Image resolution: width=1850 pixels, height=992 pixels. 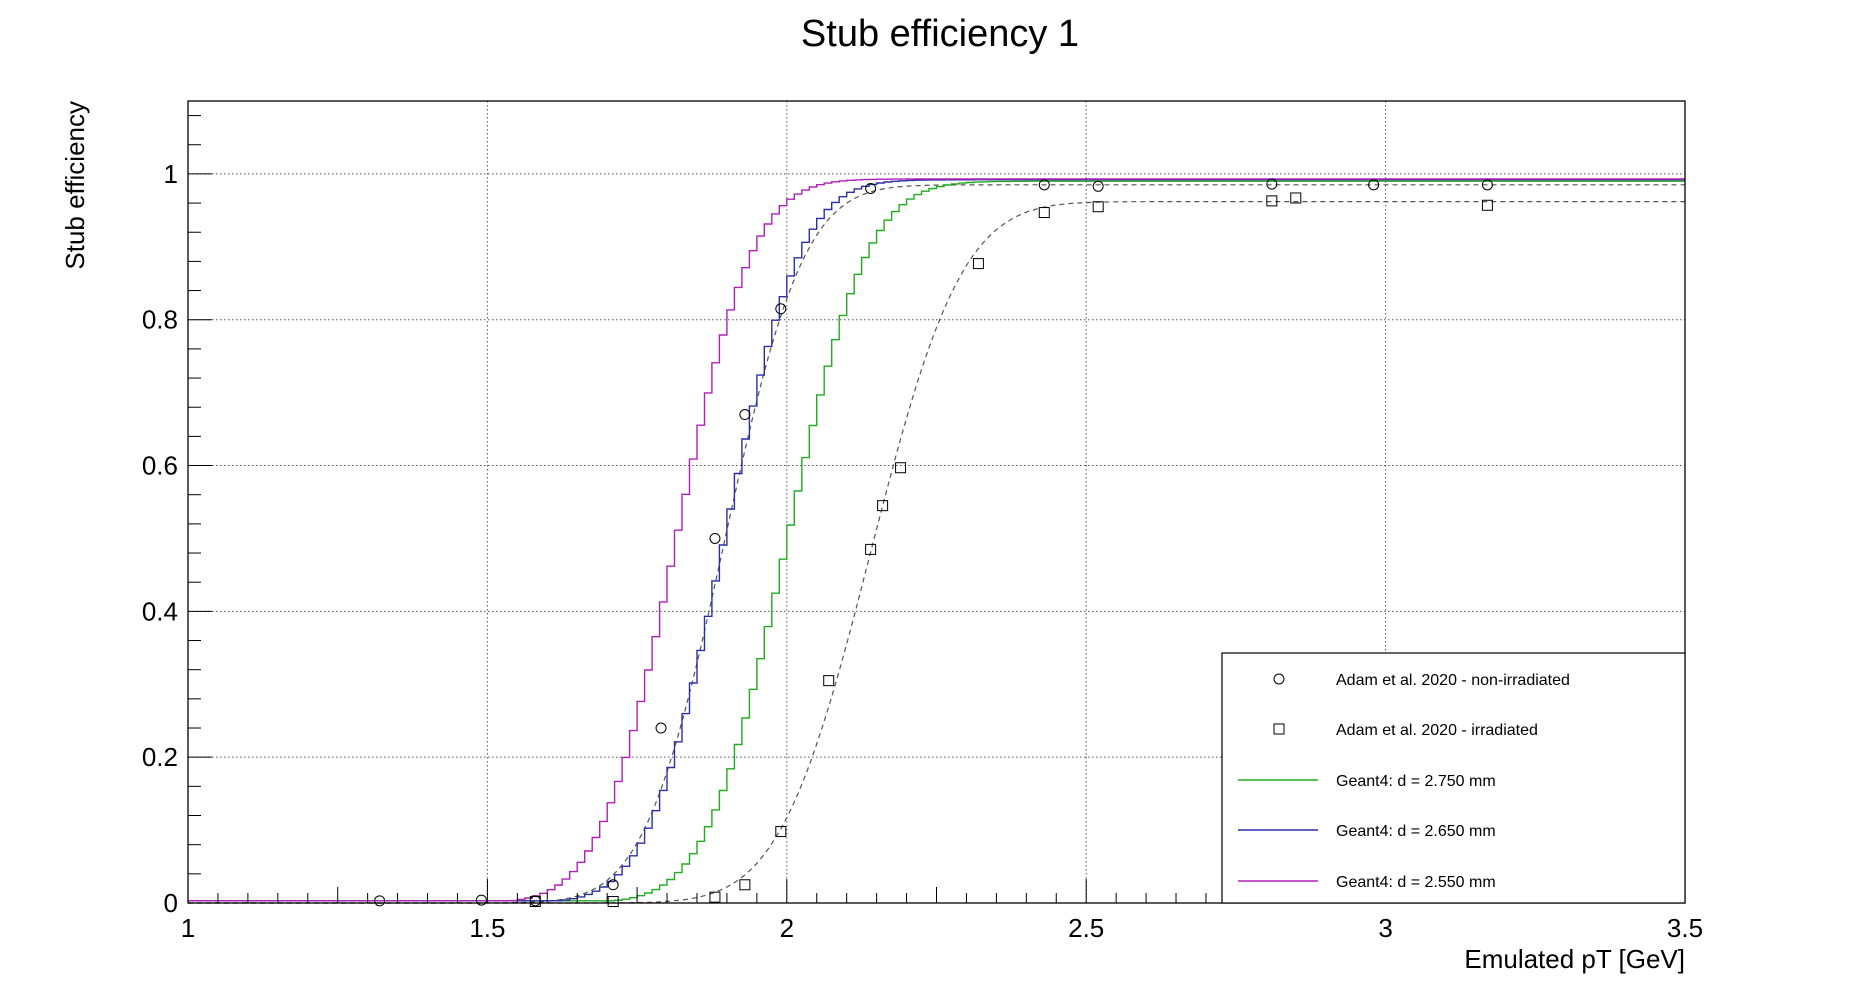 What do you see at coordinates (160, 320) in the screenshot?
I see `y-tick-label: 0.8` at bounding box center [160, 320].